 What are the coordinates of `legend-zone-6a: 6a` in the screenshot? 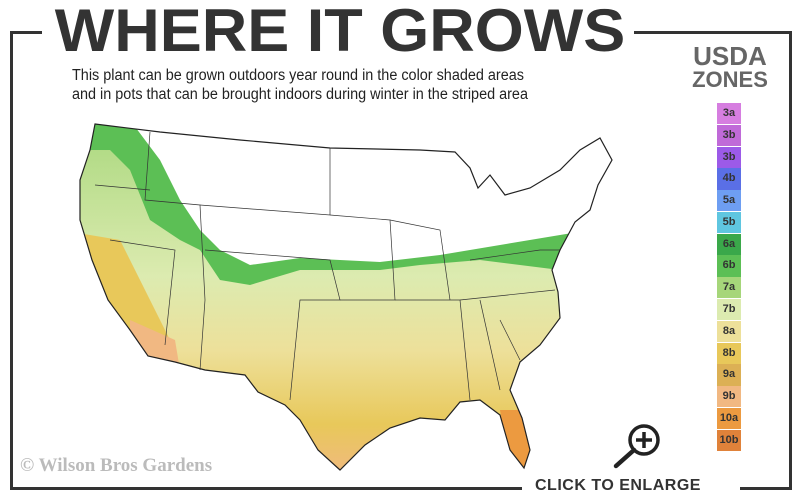 It's located at (729, 244).